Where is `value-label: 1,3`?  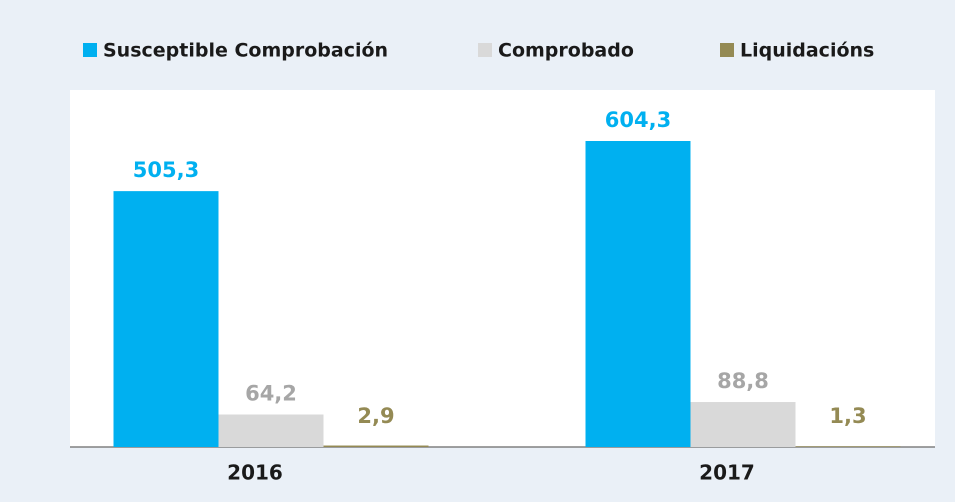 value-label: 1,3 is located at coordinates (847, 416).